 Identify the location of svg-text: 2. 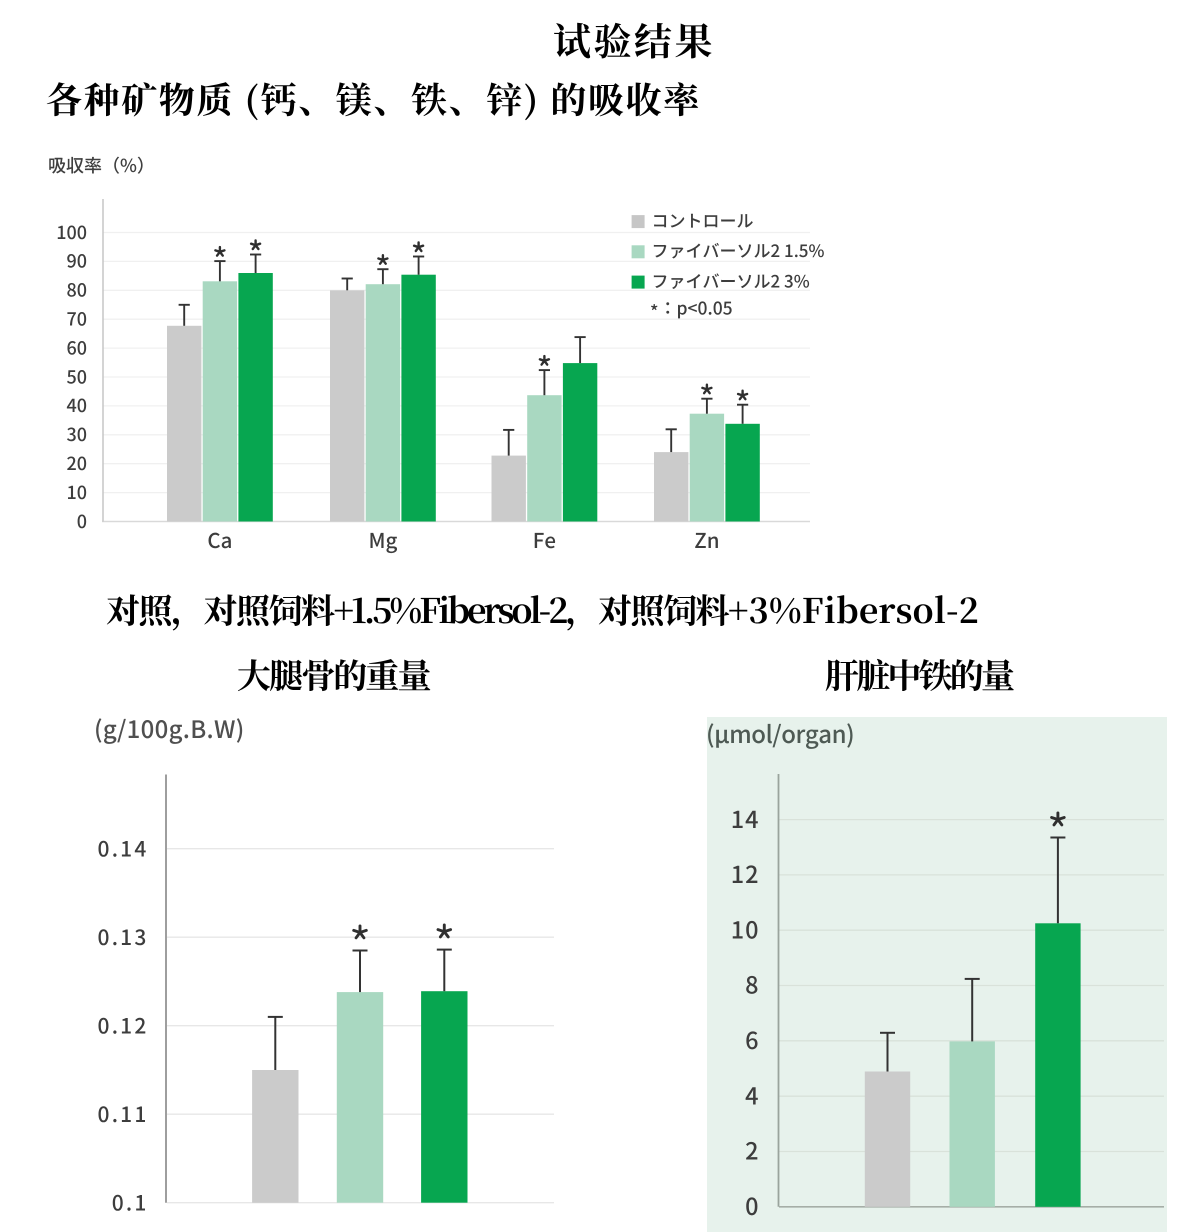
(752, 1150).